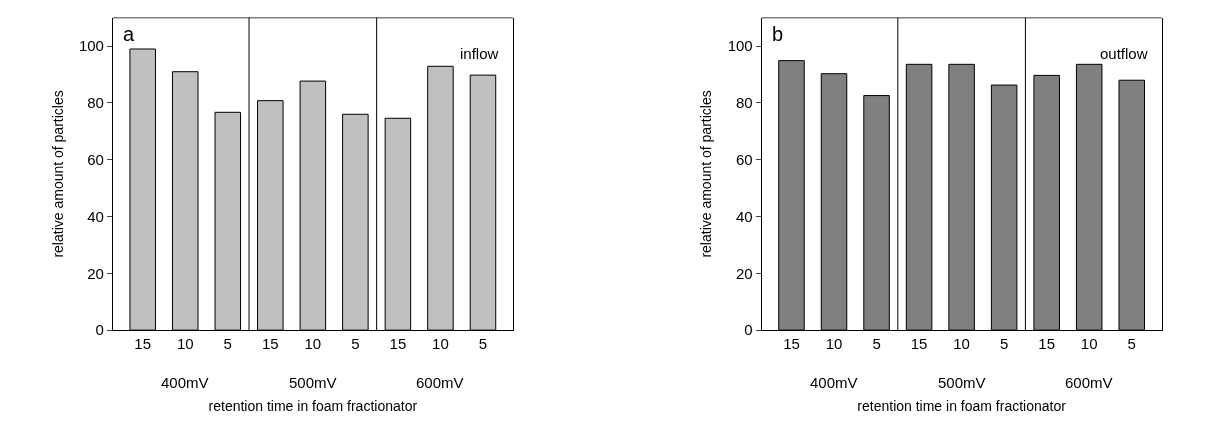 This screenshot has width=1217, height=443. Describe the element at coordinates (778, 34) in the screenshot. I see `annotation: b` at that location.